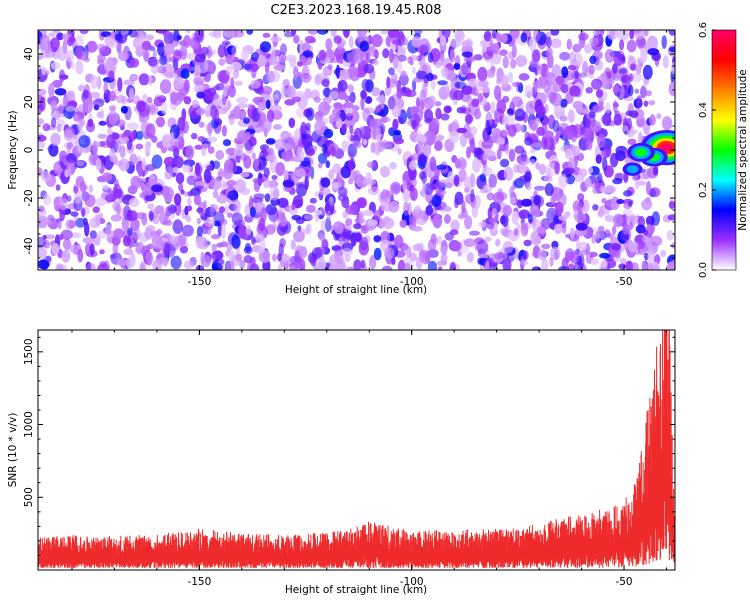  I want to click on heatmap-x-tick-label: -50, so click(623, 282).